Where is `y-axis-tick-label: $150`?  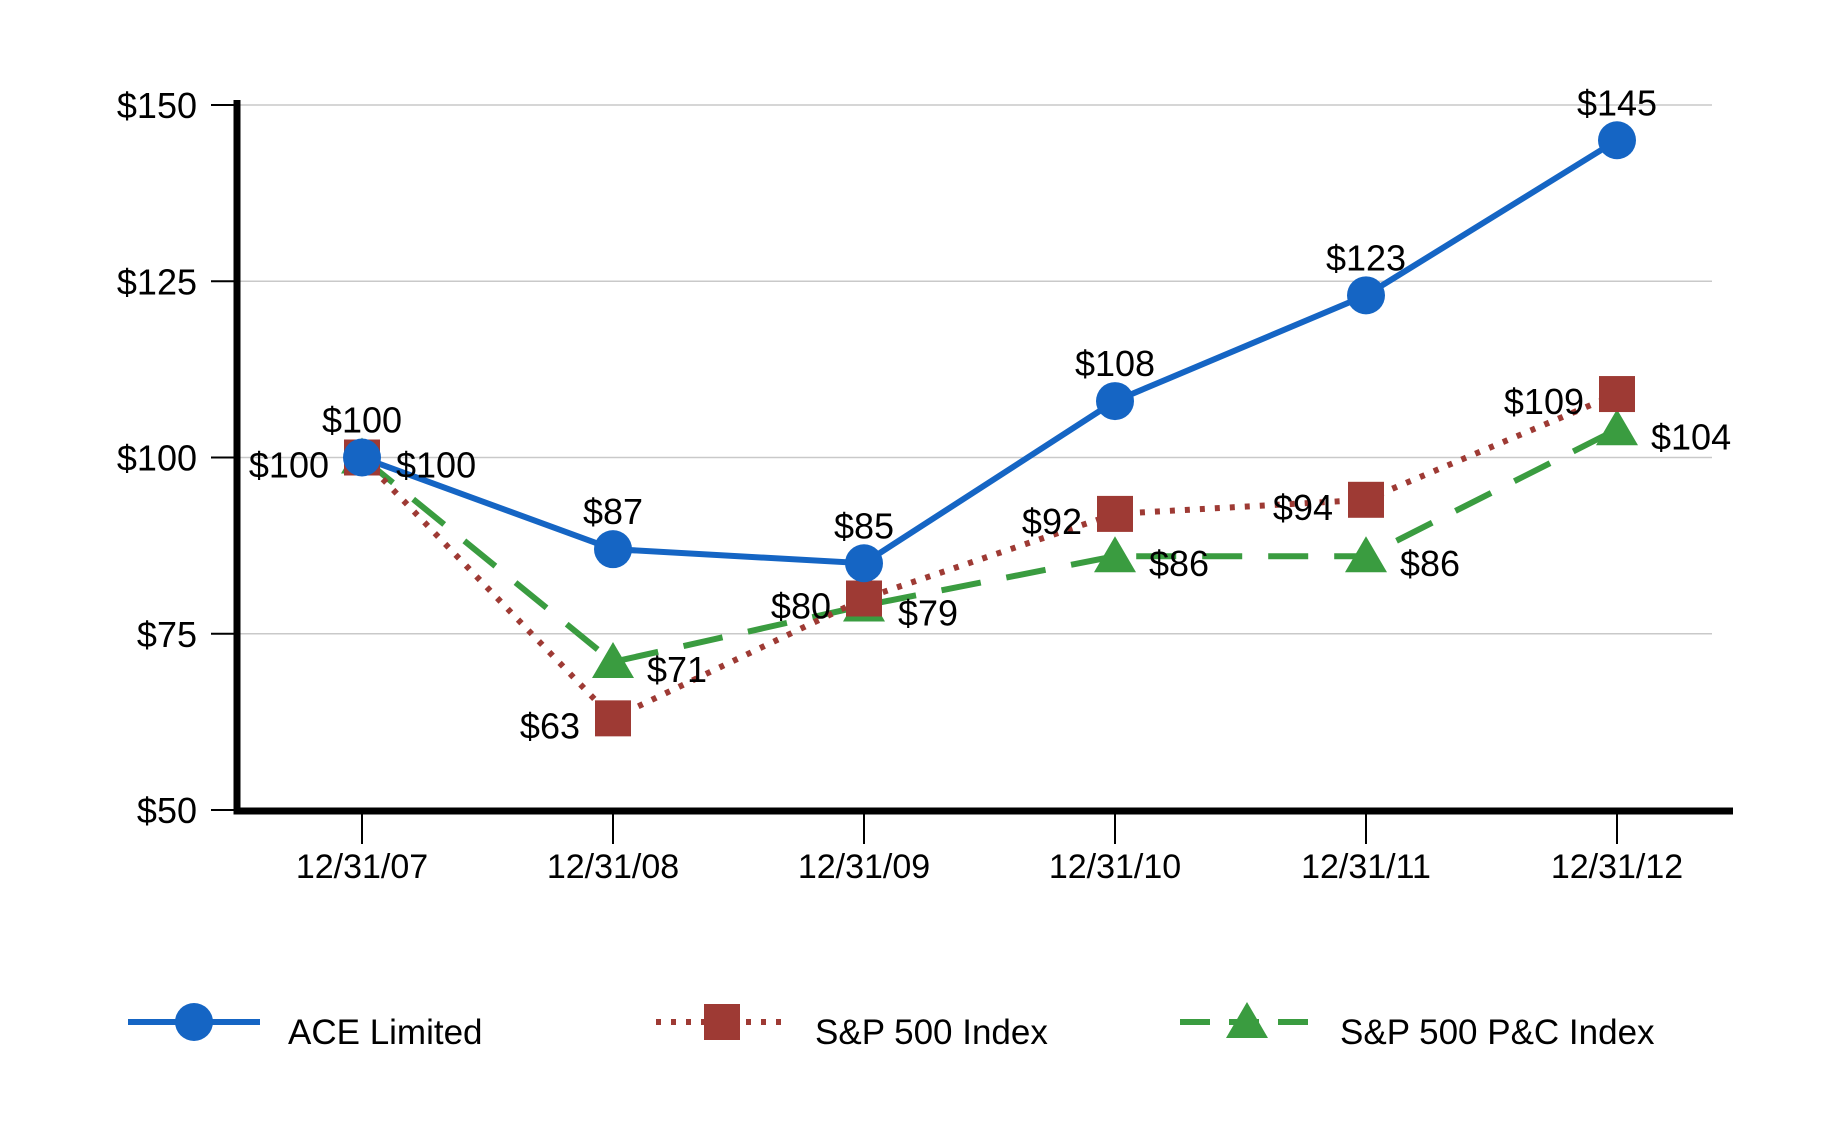 y-axis-tick-label: $150 is located at coordinates (157, 105).